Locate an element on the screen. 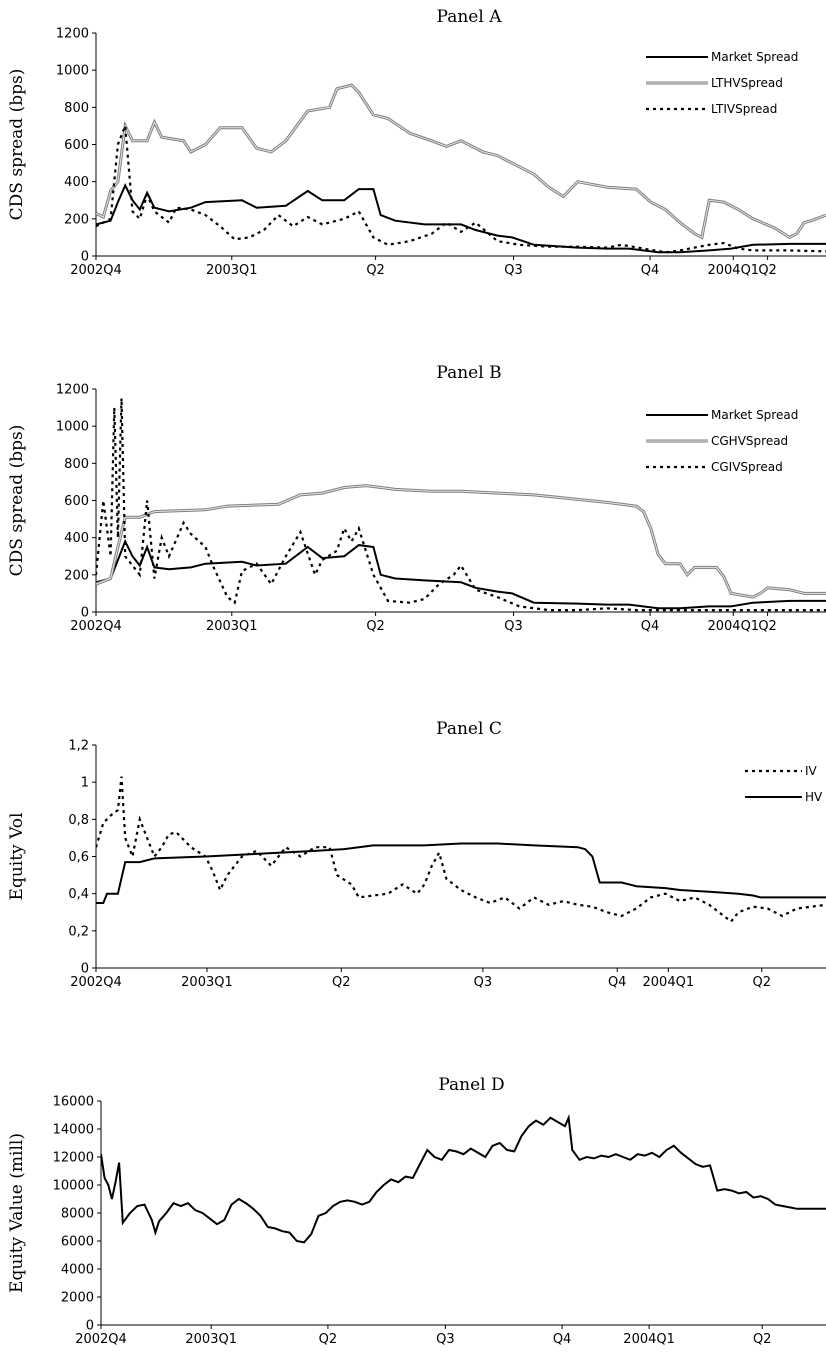 The width and height of the screenshot is (826, 1358). y-axis-title: Equity Value (mill) is located at coordinates (17, 1213).